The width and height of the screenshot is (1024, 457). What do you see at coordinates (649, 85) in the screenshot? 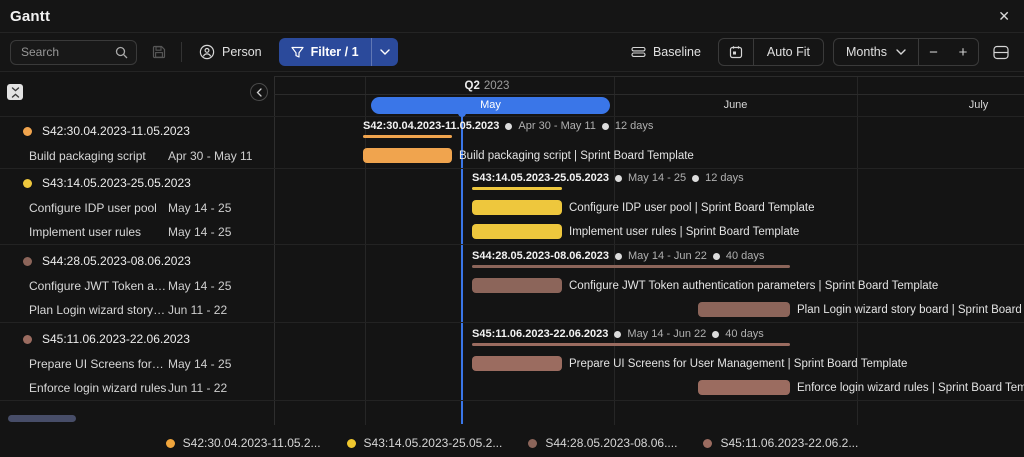
I see `quarter-header-row: Q2 2023` at bounding box center [649, 85].